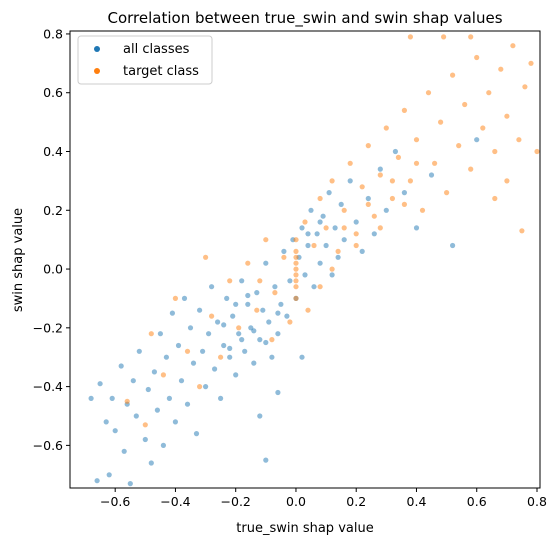  Describe the element at coordinates (48, 386) in the screenshot. I see `y-tick-label: −0.4` at that location.